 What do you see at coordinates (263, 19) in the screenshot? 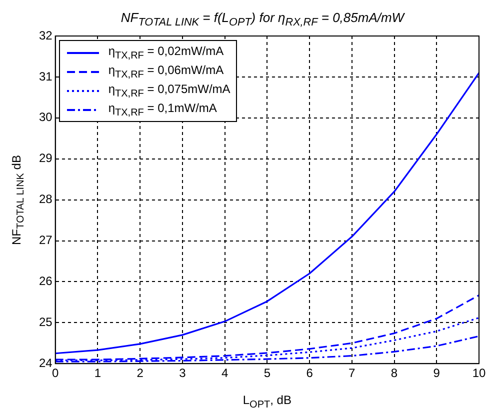
I see `chart-title: NF$_{TOTAL LINK}$ = f(L$_{OPT}$) for η$_{RX,RF}$ = 0,85mA/mW` at bounding box center [263, 19].